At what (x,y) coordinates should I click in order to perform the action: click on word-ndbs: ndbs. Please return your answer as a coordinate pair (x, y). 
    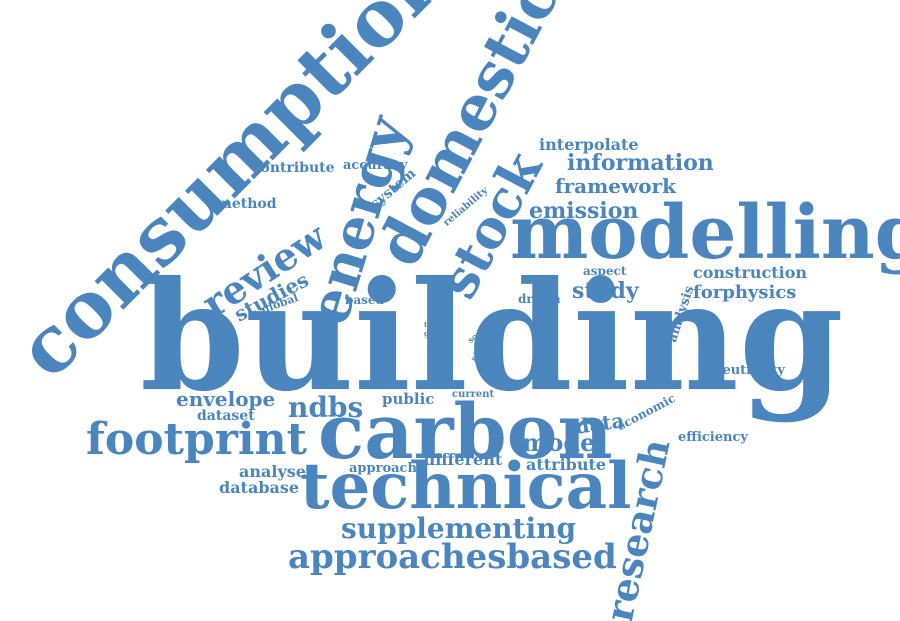
    Looking at the image, I should click on (326, 407).